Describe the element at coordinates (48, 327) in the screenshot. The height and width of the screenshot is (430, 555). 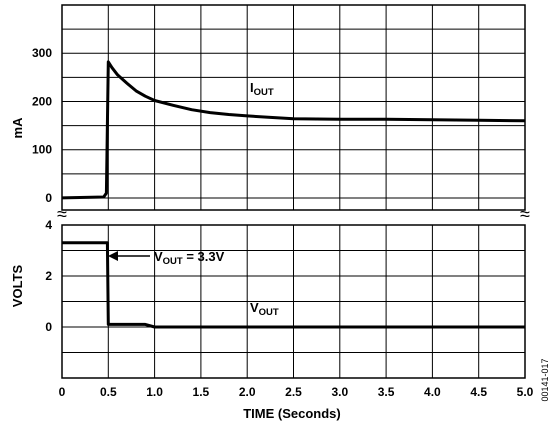
I see `y-tick-label-bottom: 0` at that location.